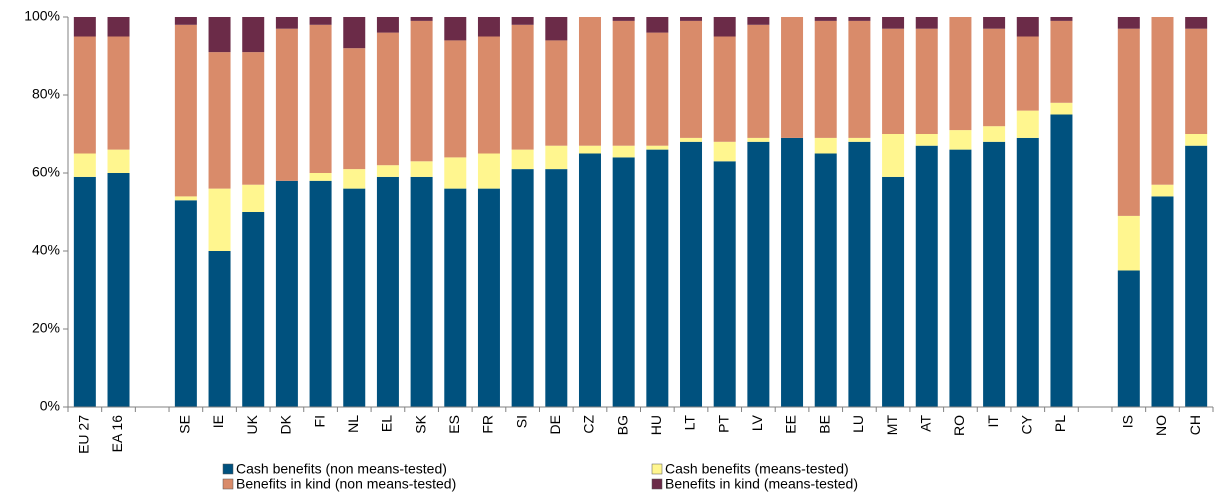 This screenshot has height=500, width=1215. What do you see at coordinates (286, 424) in the screenshot?
I see `x-tick-label: DK` at bounding box center [286, 424].